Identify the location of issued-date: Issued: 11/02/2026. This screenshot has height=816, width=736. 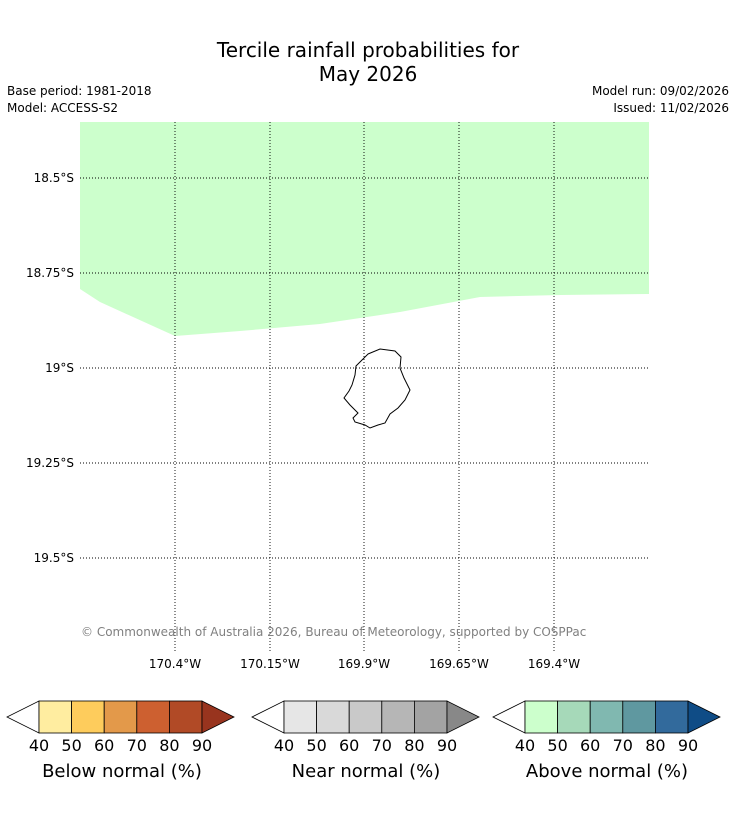
(671, 108).